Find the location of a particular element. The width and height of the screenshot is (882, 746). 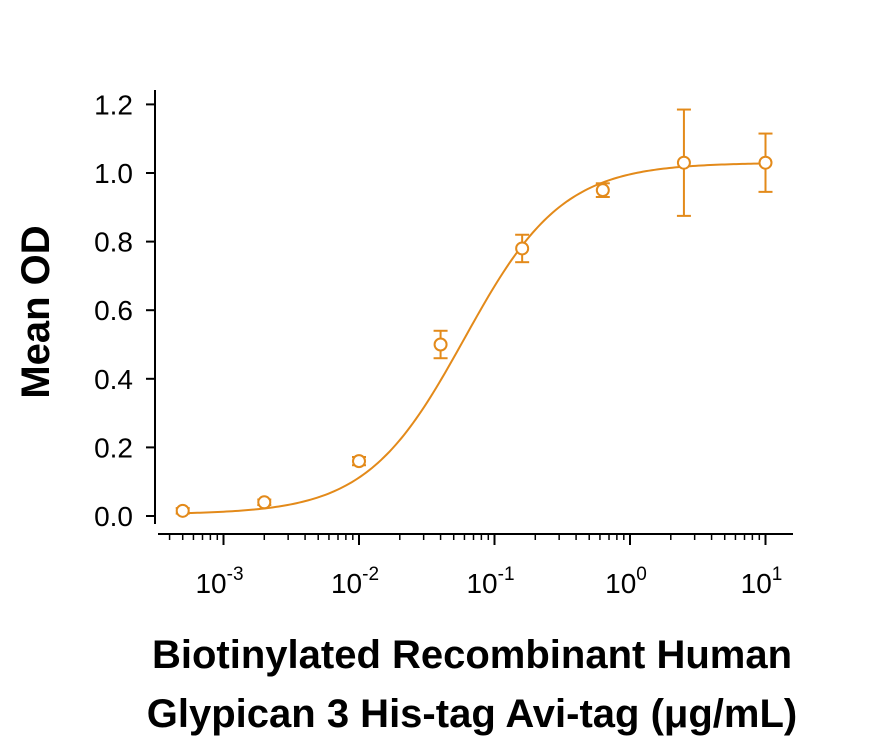

y-tick-label: 0.0 is located at coordinates (113, 516).